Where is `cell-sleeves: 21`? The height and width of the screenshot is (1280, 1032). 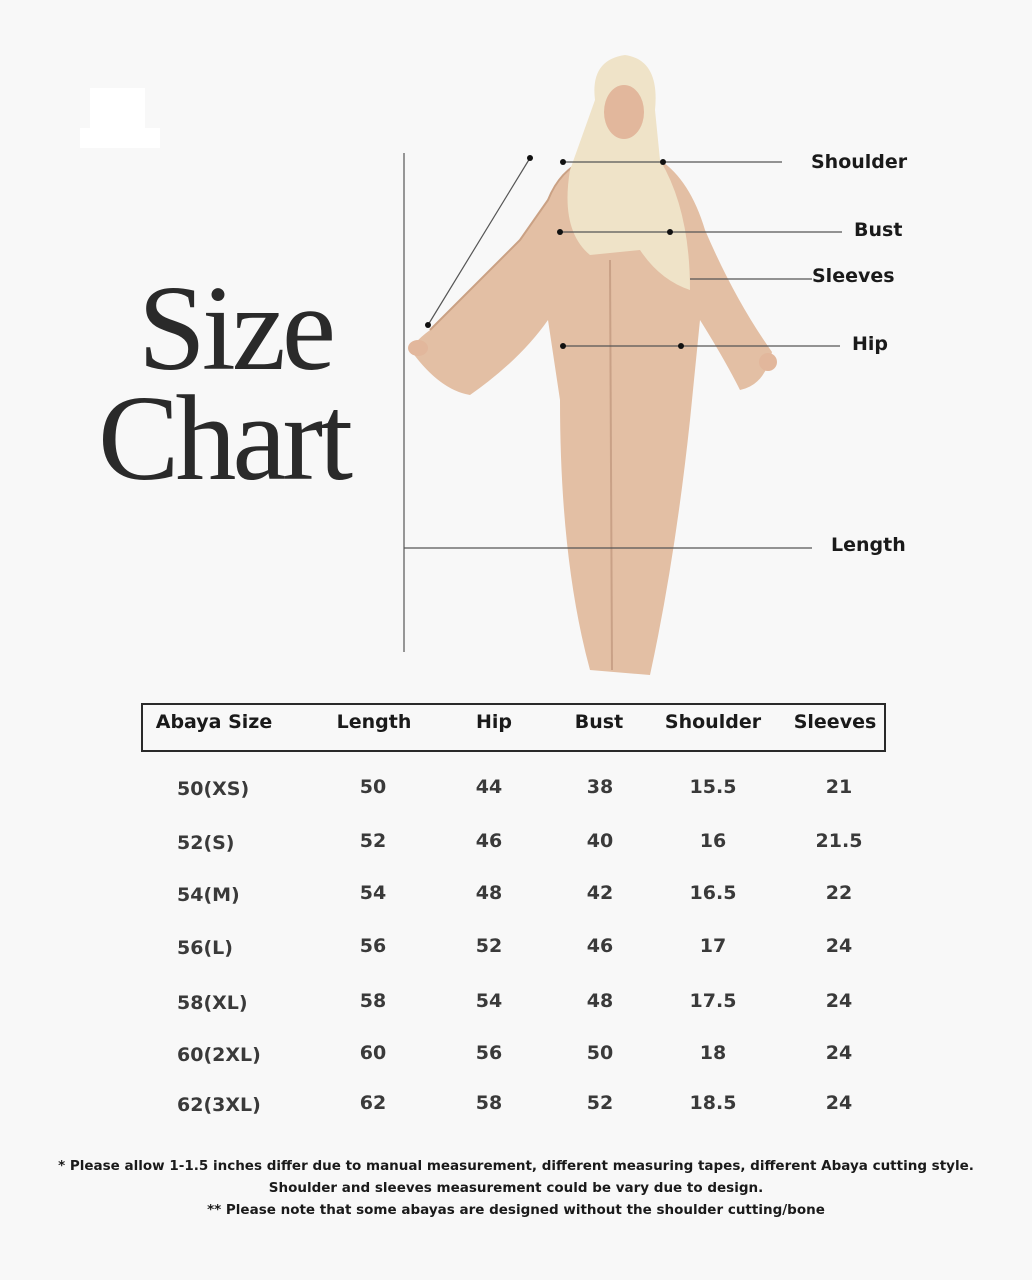
cell-sleeves: 21 is located at coordinates (839, 787).